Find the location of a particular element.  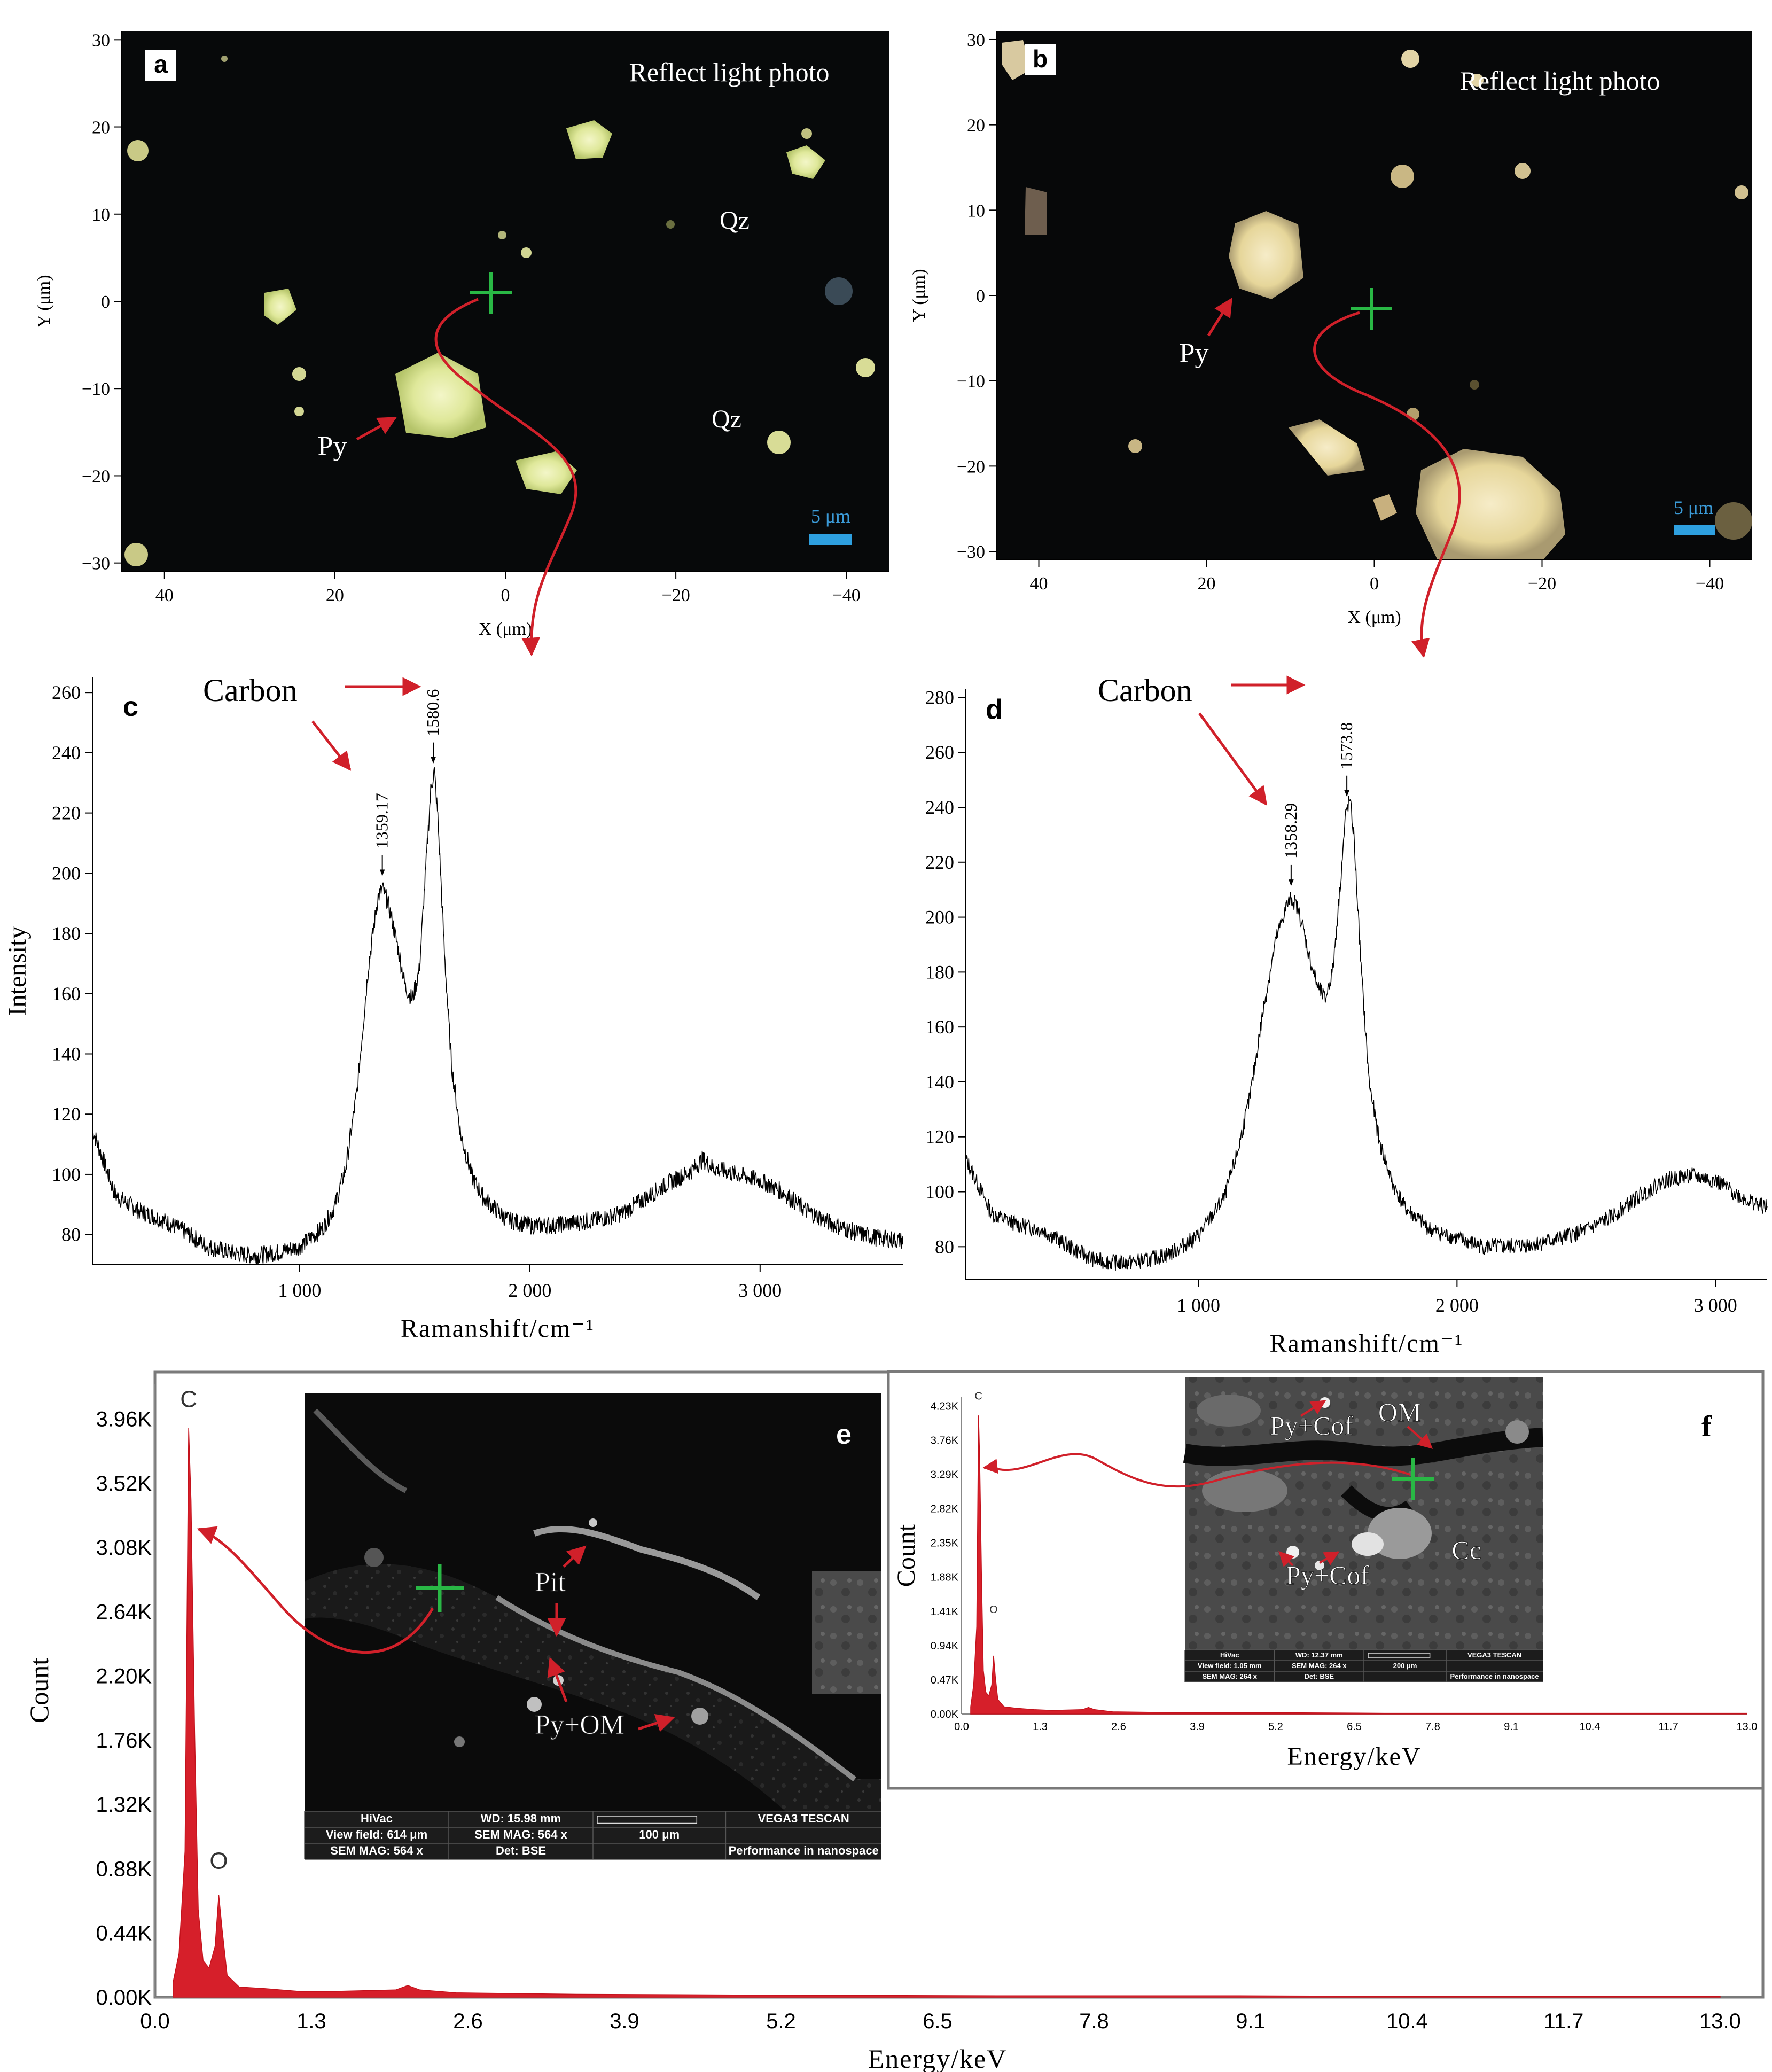

peak-label: C is located at coordinates (978, 1396).